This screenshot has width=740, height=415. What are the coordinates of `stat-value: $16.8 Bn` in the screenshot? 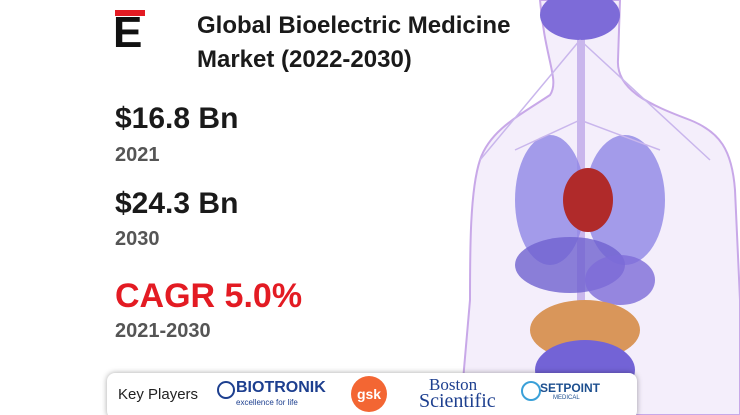 It's located at (177, 118).